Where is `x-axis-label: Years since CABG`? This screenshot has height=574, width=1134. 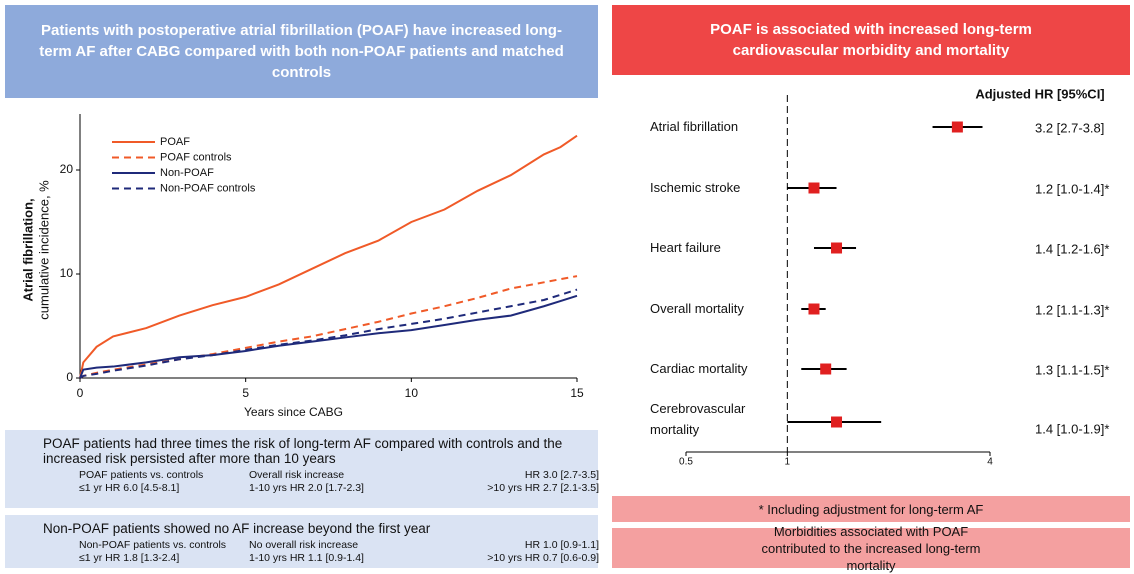
x-axis-label: Years since CABG is located at coordinates (293, 412).